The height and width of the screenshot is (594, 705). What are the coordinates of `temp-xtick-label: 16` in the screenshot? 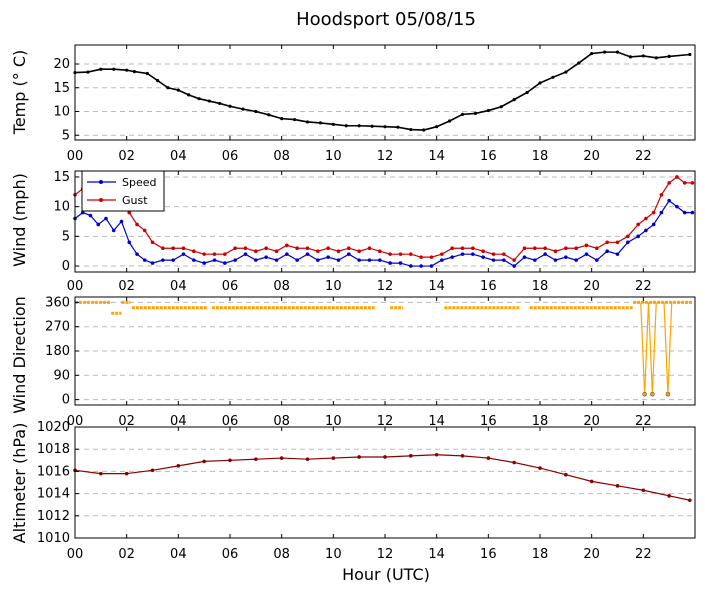 It's located at (488, 156).